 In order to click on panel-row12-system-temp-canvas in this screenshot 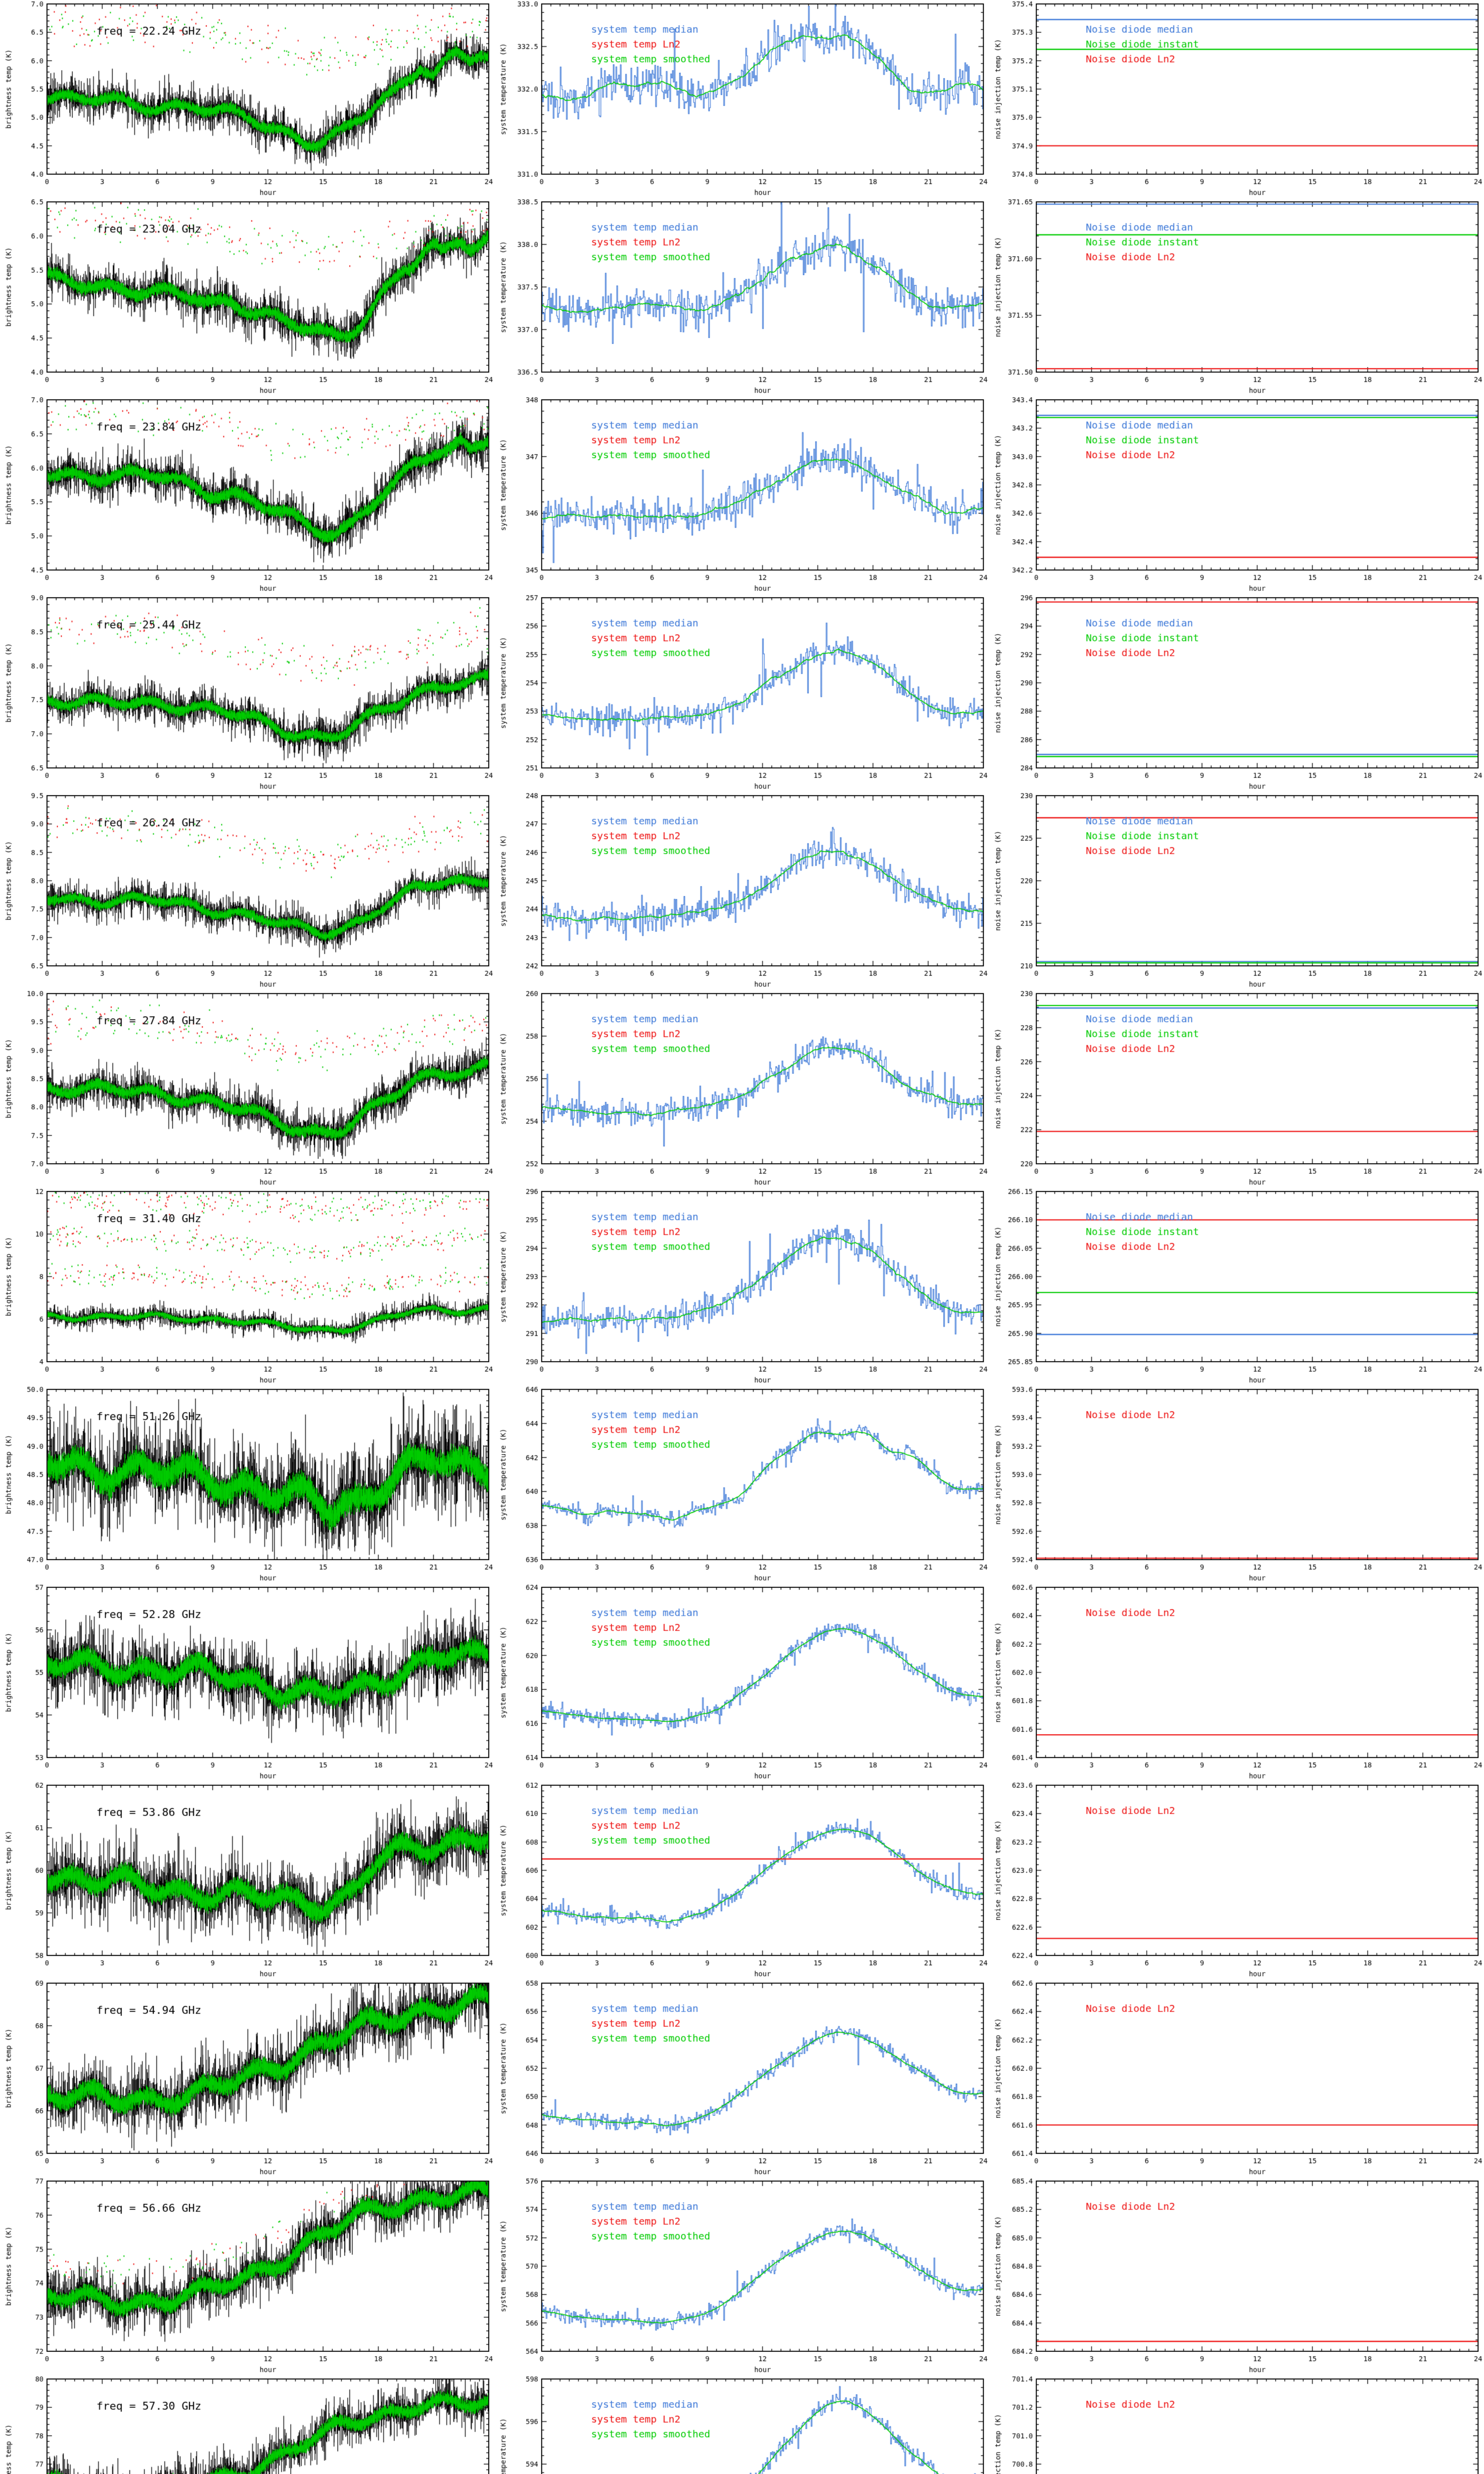, I will do `click(742, 2276)`.